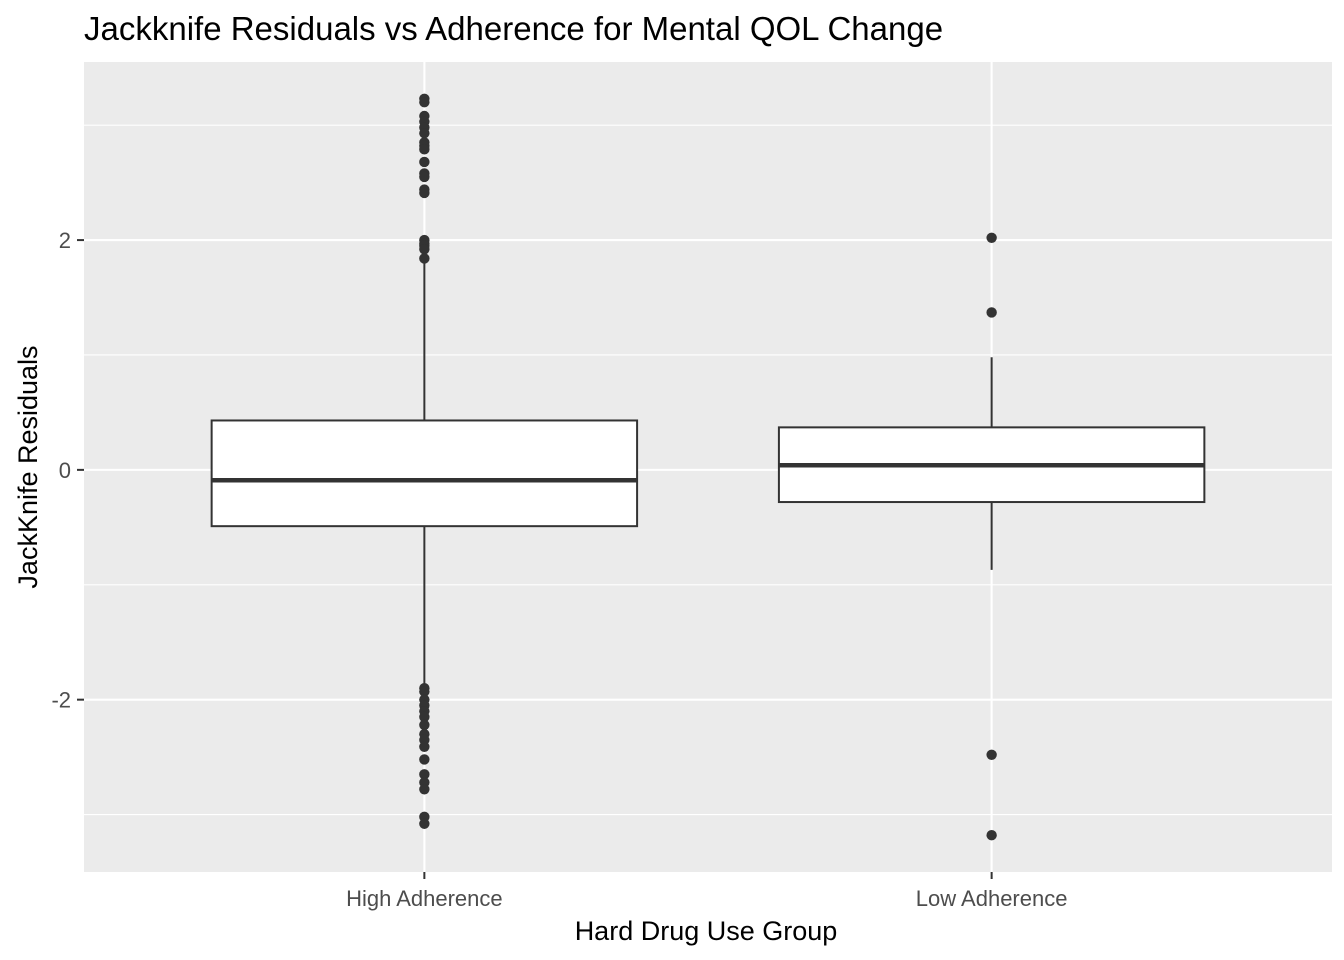 The image size is (1344, 960). What do you see at coordinates (65, 470) in the screenshot?
I see `y-tick-label: 0` at bounding box center [65, 470].